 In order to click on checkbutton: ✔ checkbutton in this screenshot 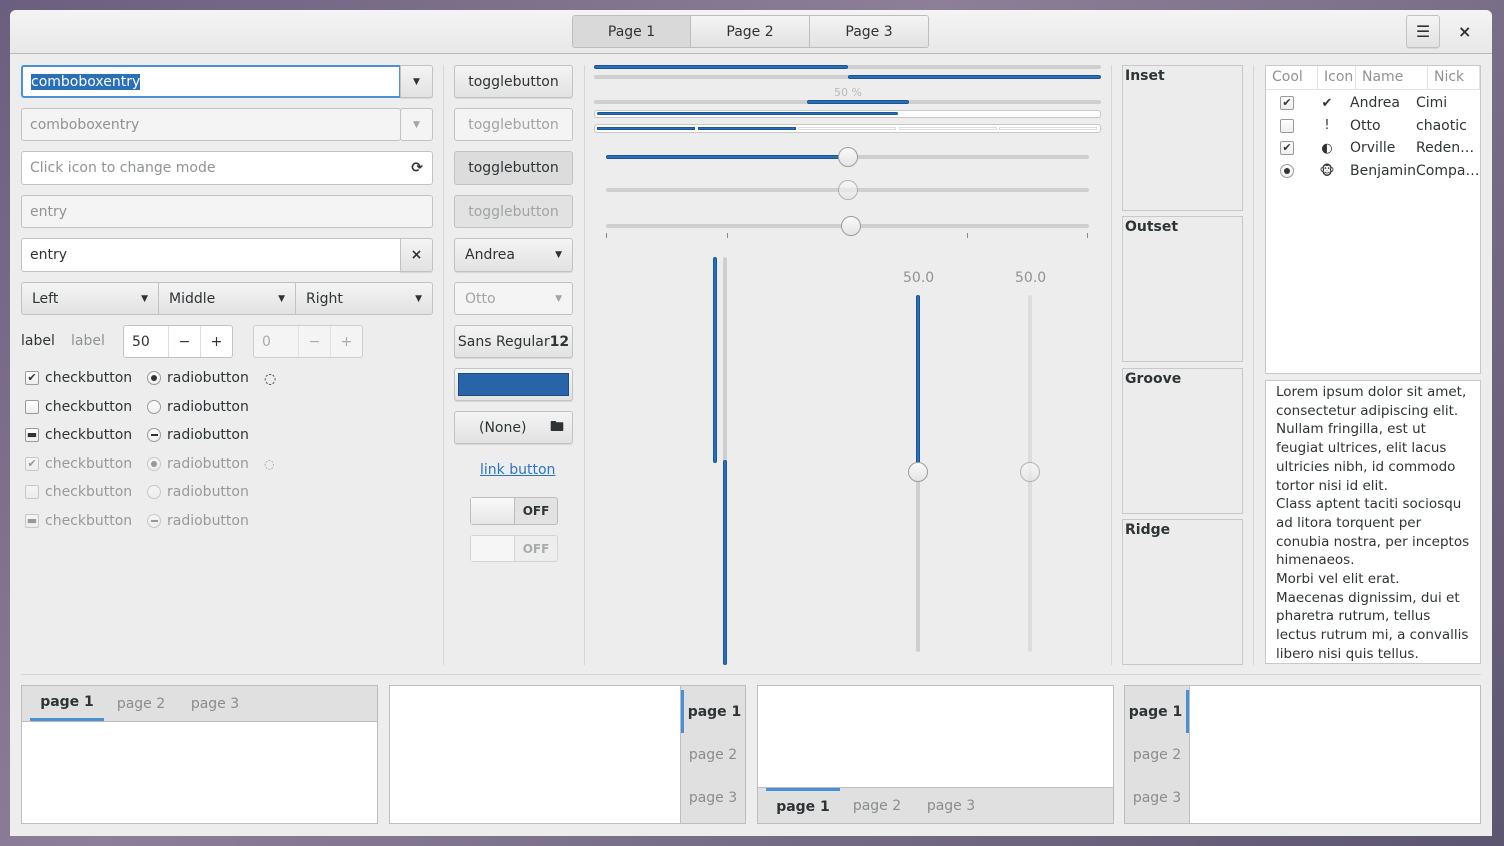, I will do `click(78, 378)`.